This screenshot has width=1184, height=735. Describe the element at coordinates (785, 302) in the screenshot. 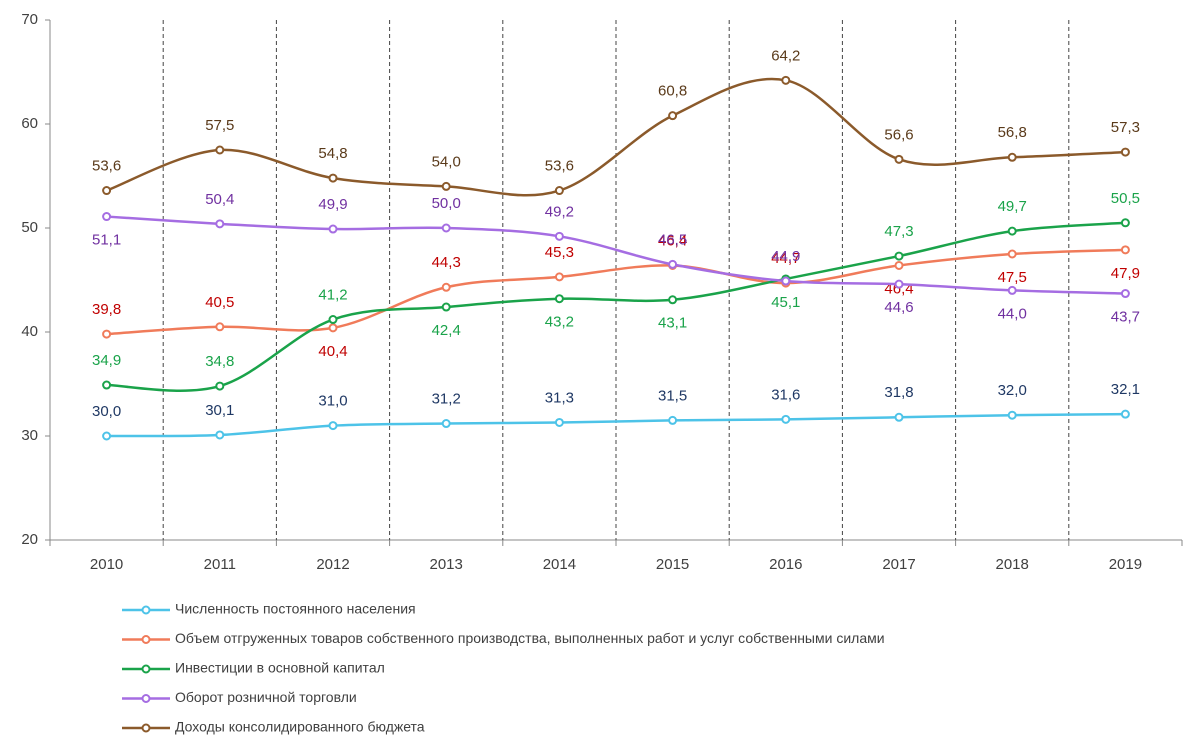

I see `data-label: 45,1` at that location.